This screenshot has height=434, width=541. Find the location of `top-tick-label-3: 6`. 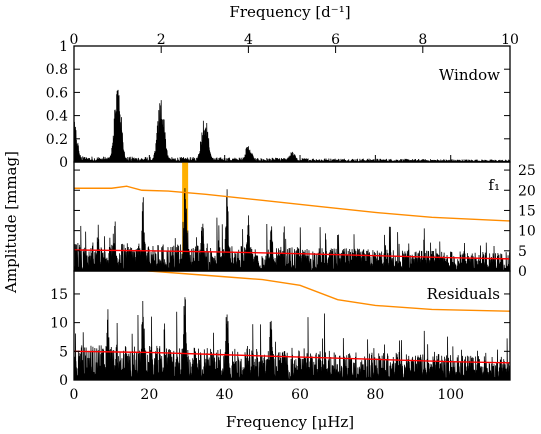

top-tick-label-3: 6 is located at coordinates (335, 40).